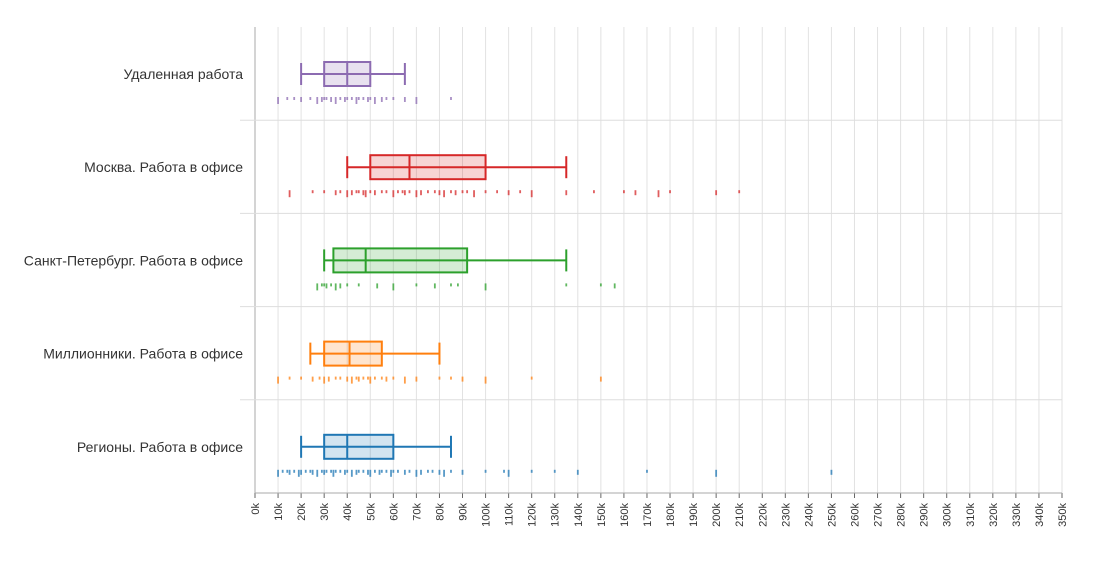  I want to click on x-tick-label: 100k, so click(487, 515).